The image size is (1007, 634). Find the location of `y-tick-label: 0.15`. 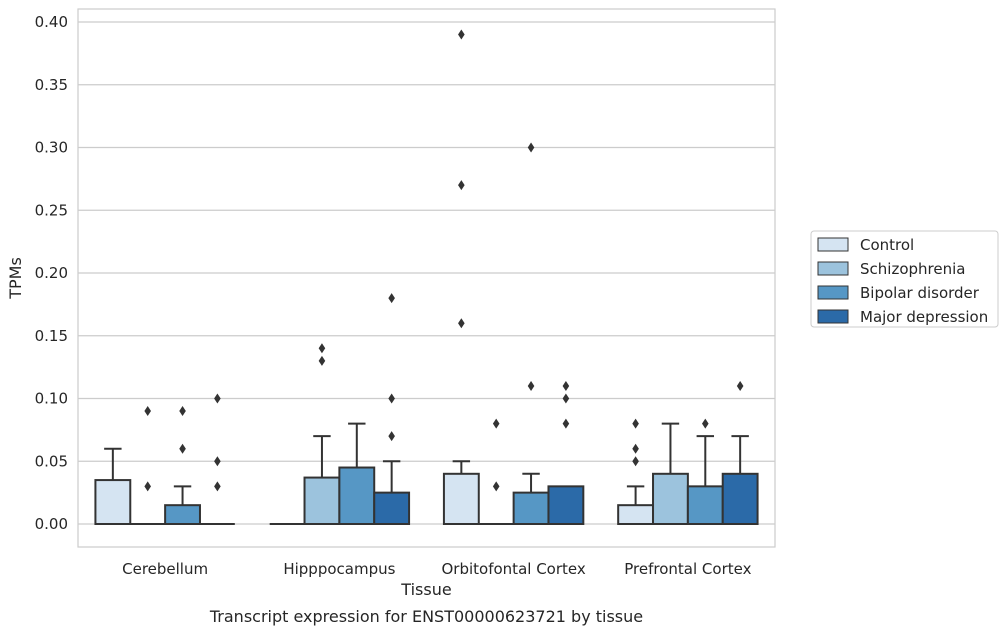

y-tick-label: 0.15 is located at coordinates (51, 336).